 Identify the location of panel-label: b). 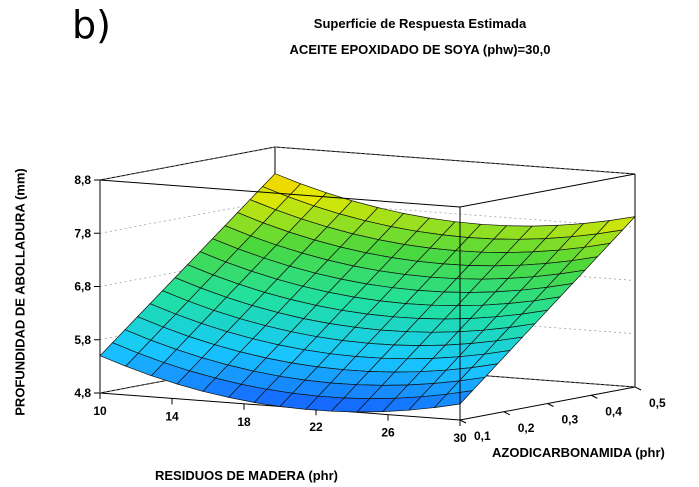
(91, 25).